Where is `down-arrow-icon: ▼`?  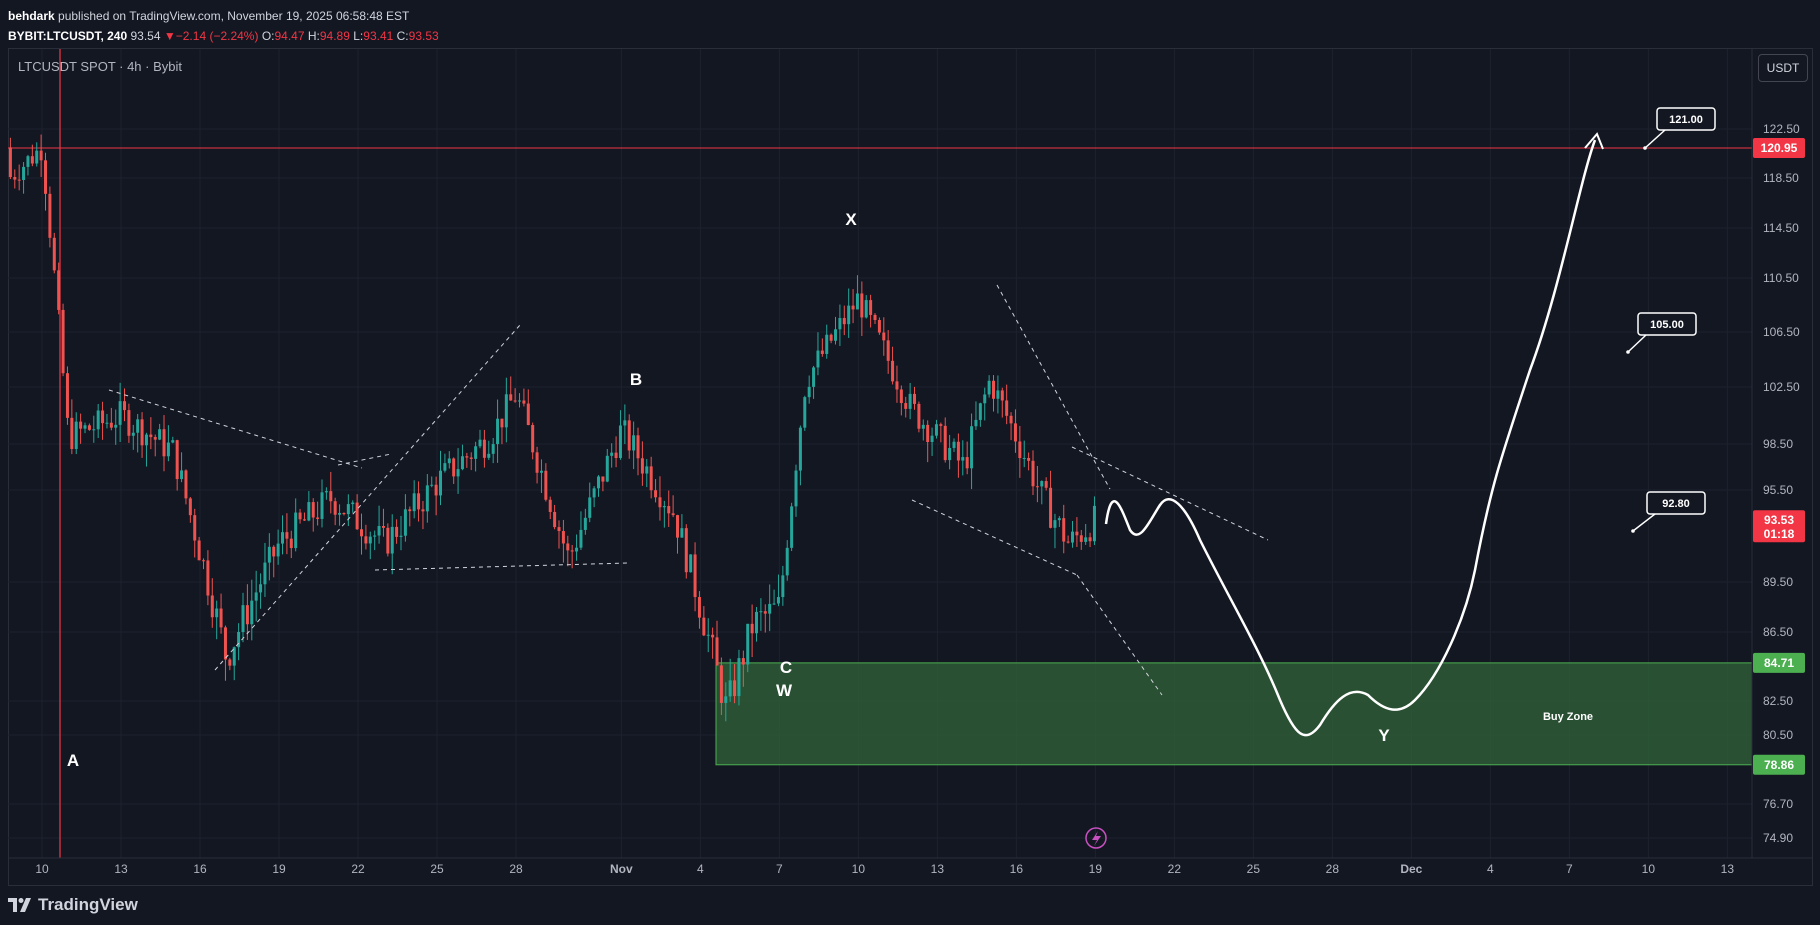 down-arrow-icon: ▼ is located at coordinates (169, 36).